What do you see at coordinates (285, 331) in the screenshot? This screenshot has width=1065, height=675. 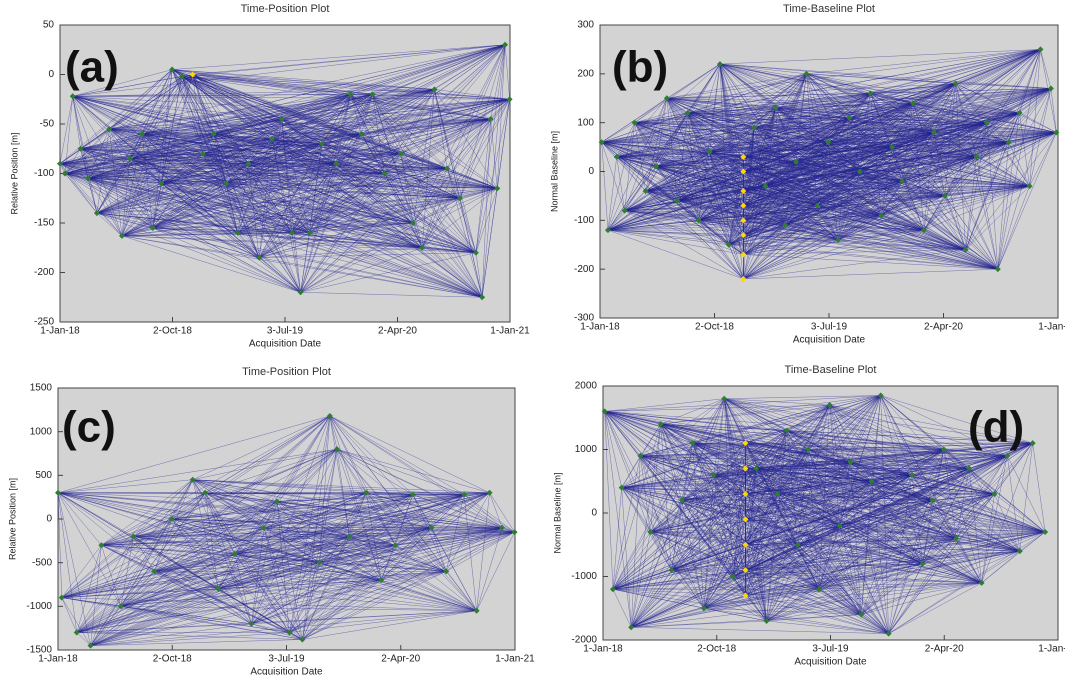 I see `x-tick-label: 3-Jul-19` at bounding box center [285, 331].